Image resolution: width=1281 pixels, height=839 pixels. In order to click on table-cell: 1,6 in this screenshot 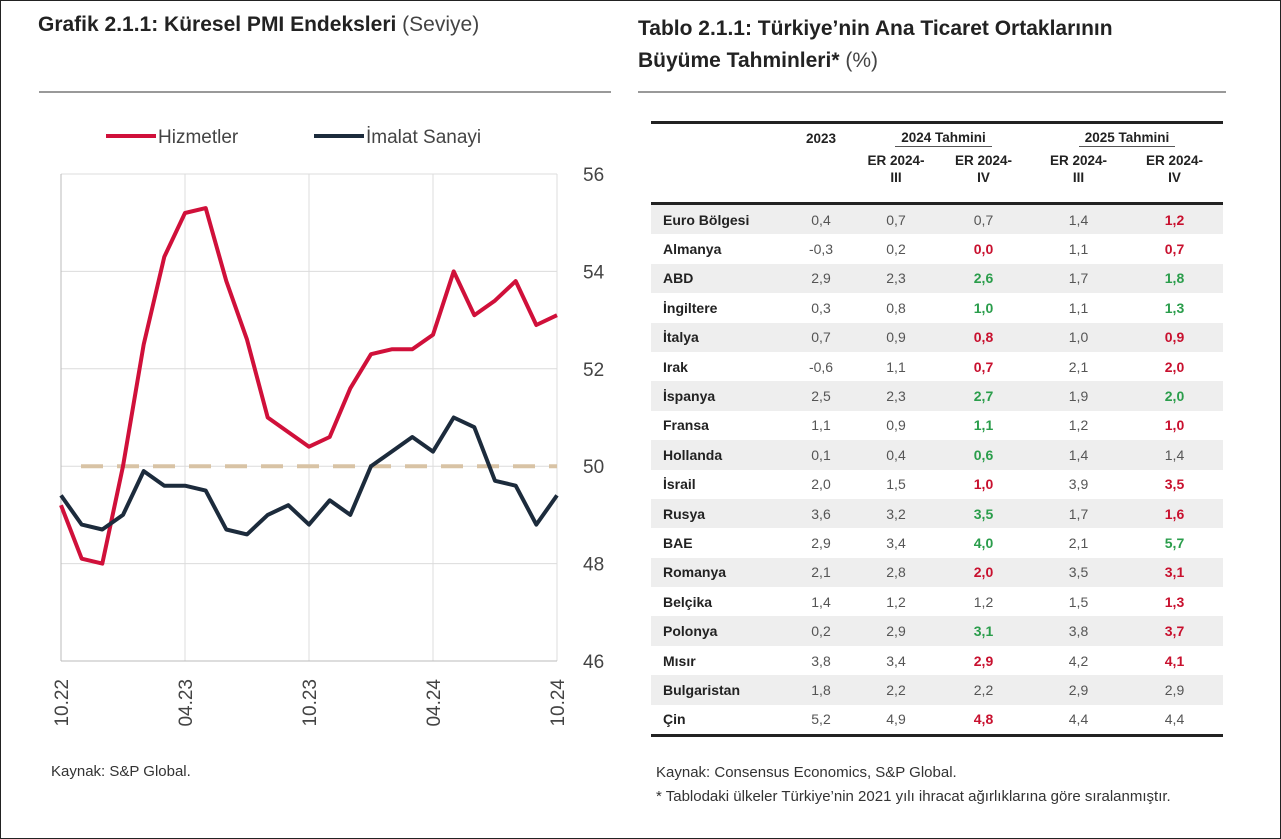, I will do `click(1174, 513)`.